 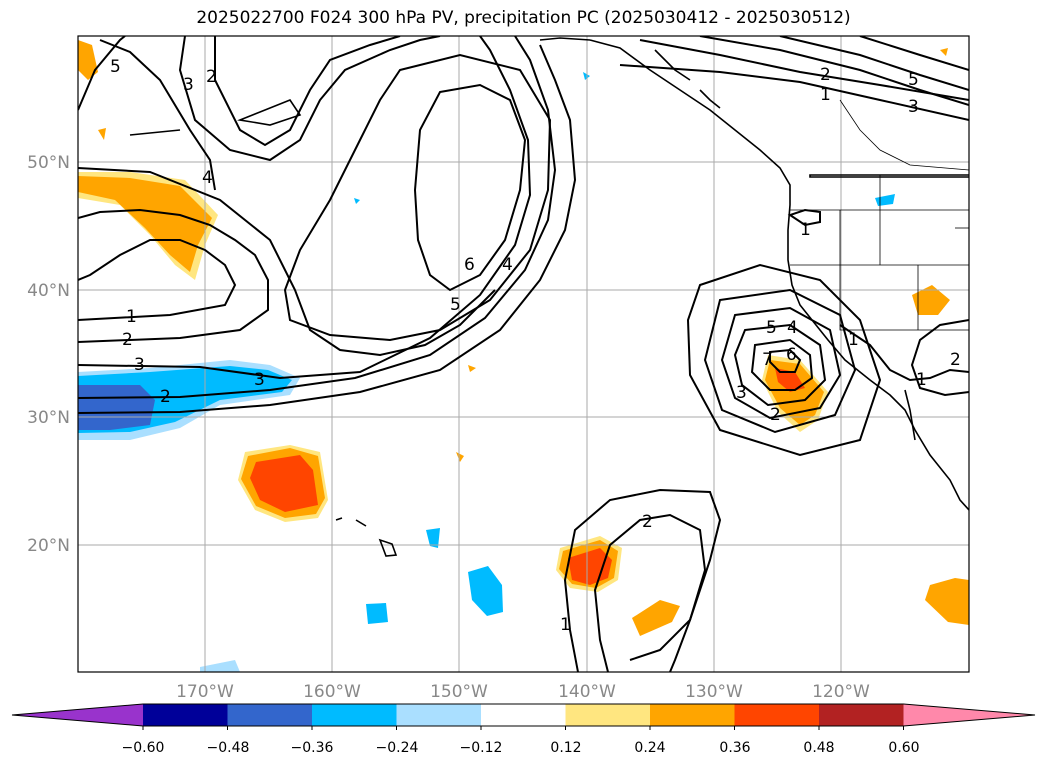 I want to click on lat-tick-label: 20°N, so click(x=48, y=546).